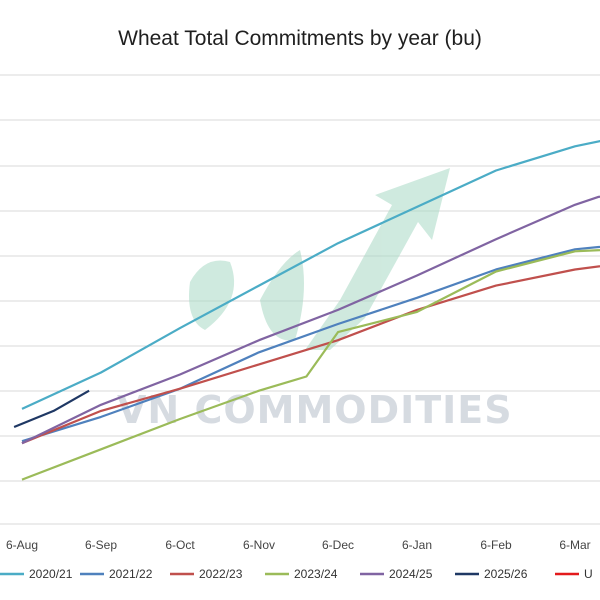 This screenshot has width=600, height=600. Describe the element at coordinates (300, 38) in the screenshot. I see `chart-title: Wheat Total Commitments by year (bu)` at that location.